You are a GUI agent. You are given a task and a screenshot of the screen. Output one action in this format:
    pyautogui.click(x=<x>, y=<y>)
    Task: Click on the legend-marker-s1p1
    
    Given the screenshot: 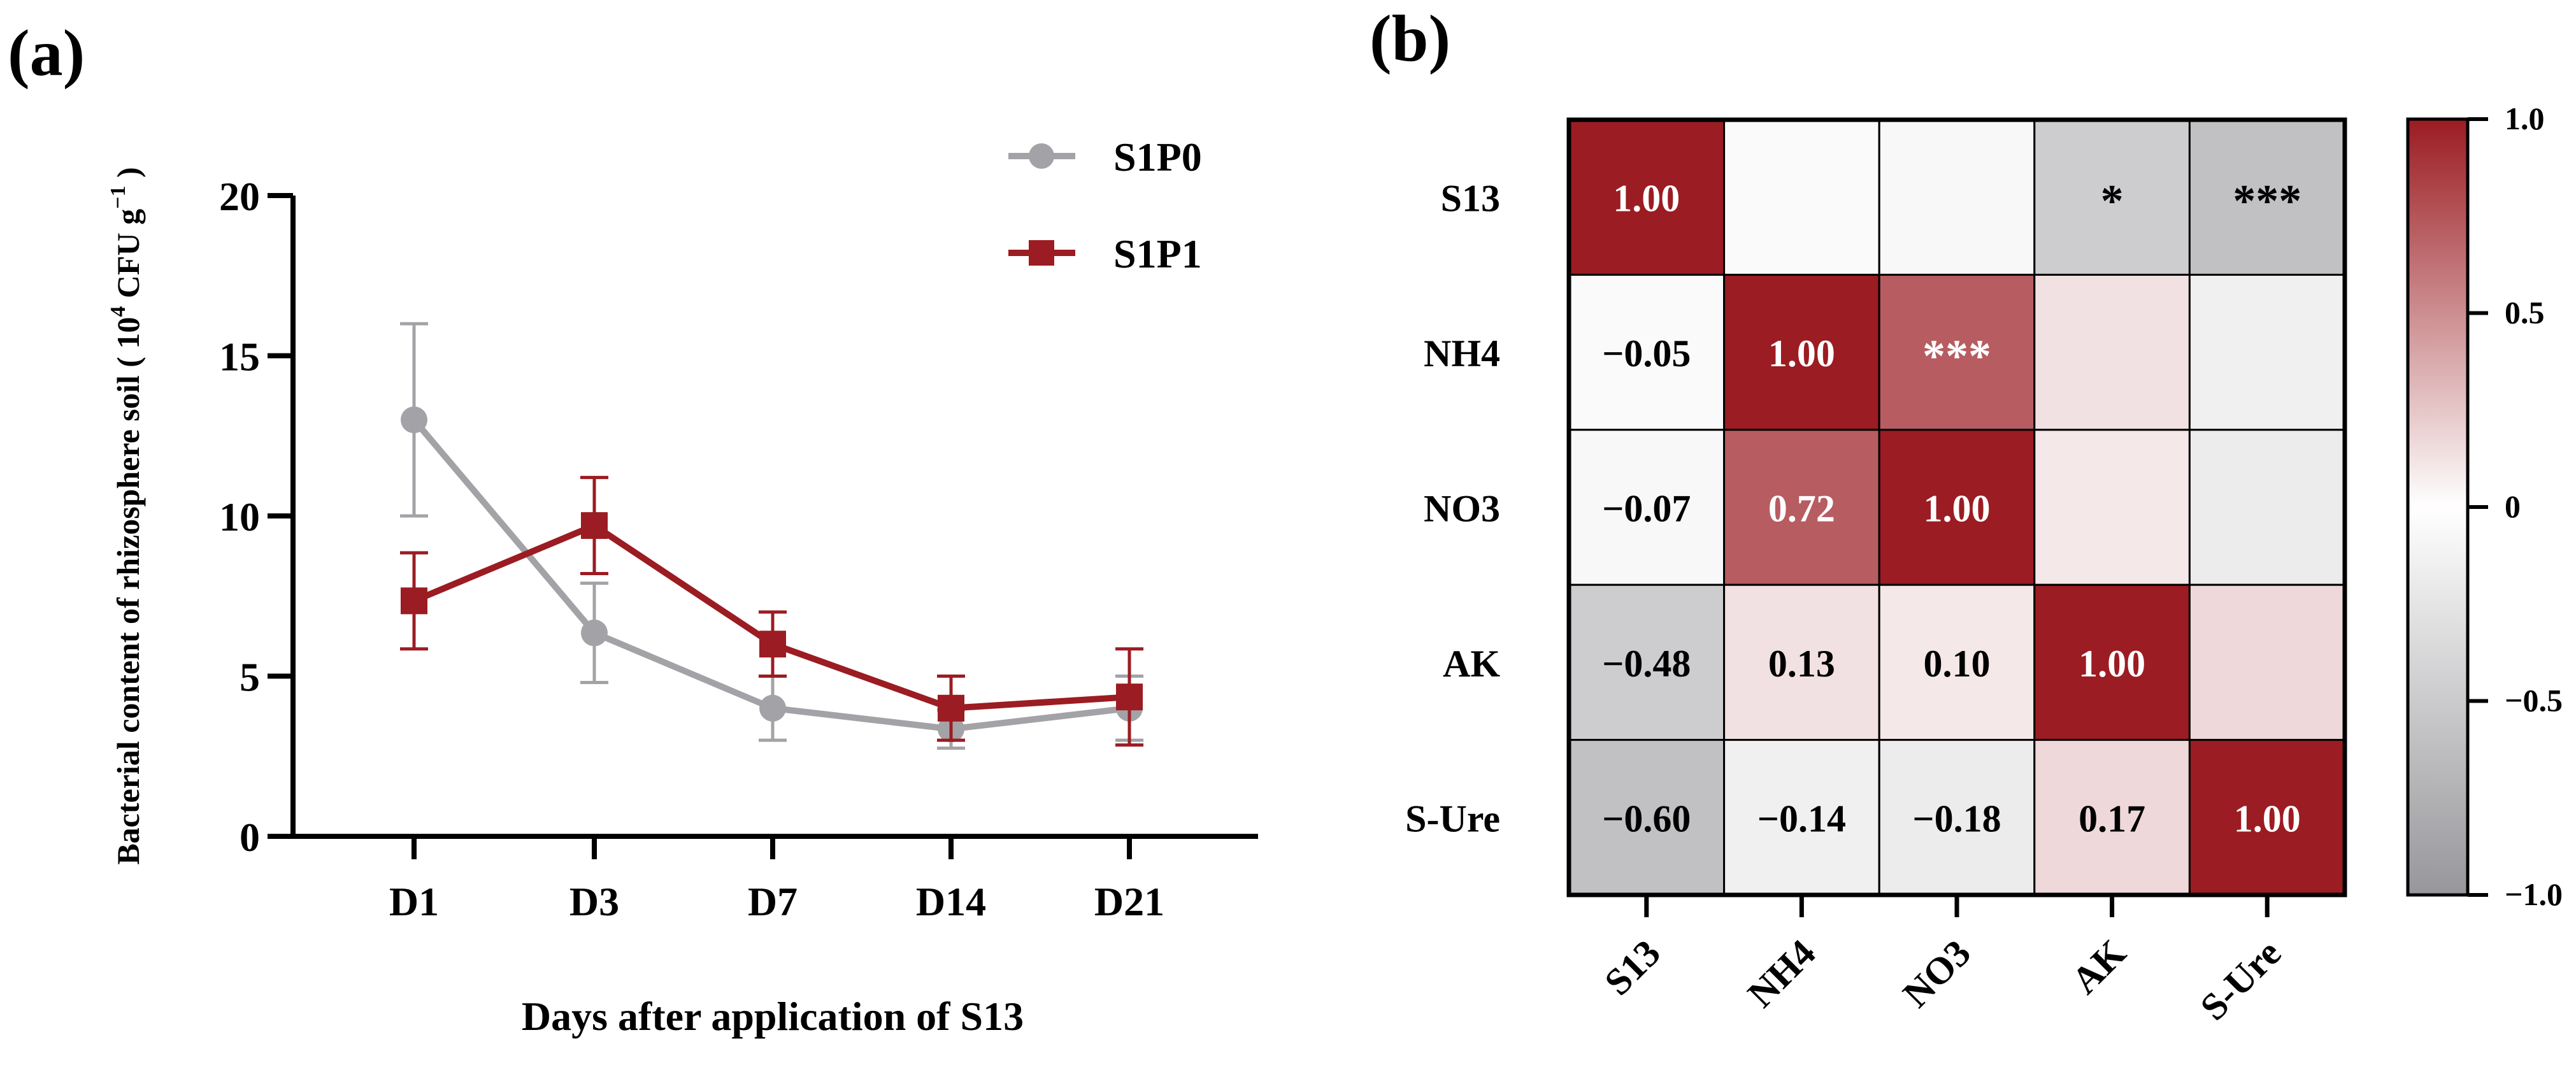 What is the action you would take?
    pyautogui.click(x=1041, y=253)
    